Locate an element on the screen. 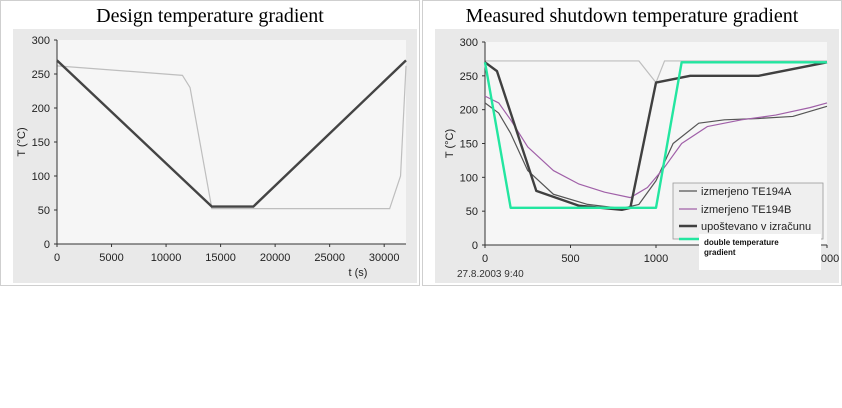 The image size is (842, 408). x-tick-label: 500 is located at coordinates (570, 259).